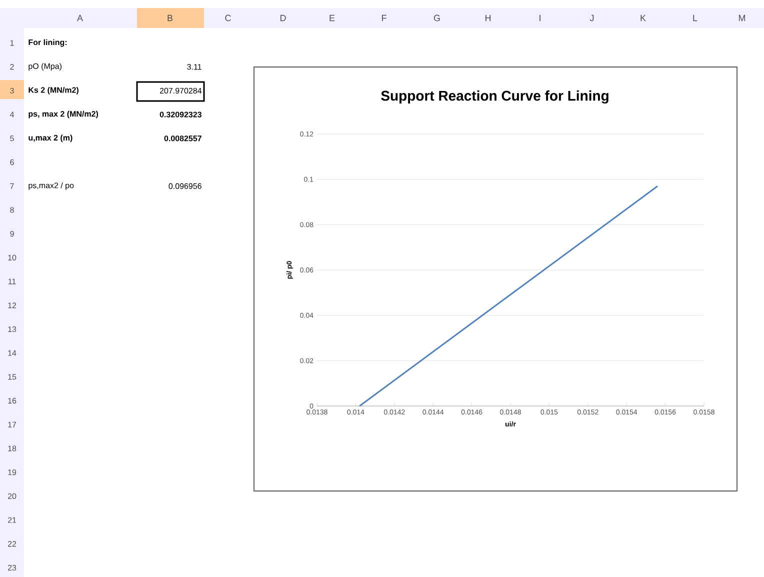 Image resolution: width=764 pixels, height=577 pixels. Describe the element at coordinates (50, 138) in the screenshot. I see `text: u,max 2 (m)` at that location.